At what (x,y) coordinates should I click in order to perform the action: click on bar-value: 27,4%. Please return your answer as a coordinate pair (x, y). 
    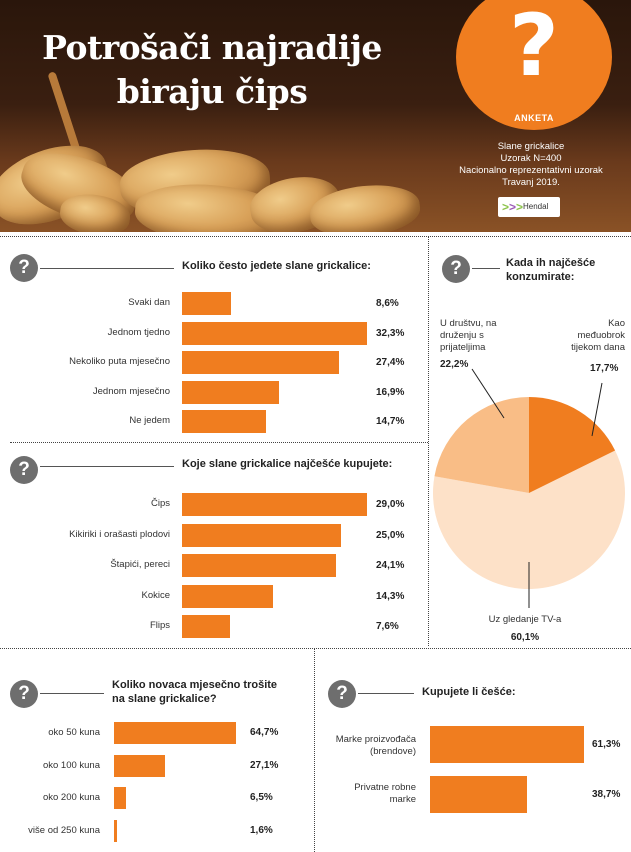
    Looking at the image, I should click on (390, 362).